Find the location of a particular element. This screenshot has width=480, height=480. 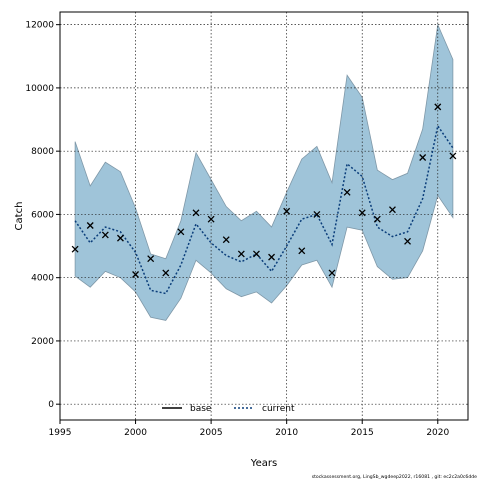

y-tick-label: 2000 is located at coordinates (42, 342).